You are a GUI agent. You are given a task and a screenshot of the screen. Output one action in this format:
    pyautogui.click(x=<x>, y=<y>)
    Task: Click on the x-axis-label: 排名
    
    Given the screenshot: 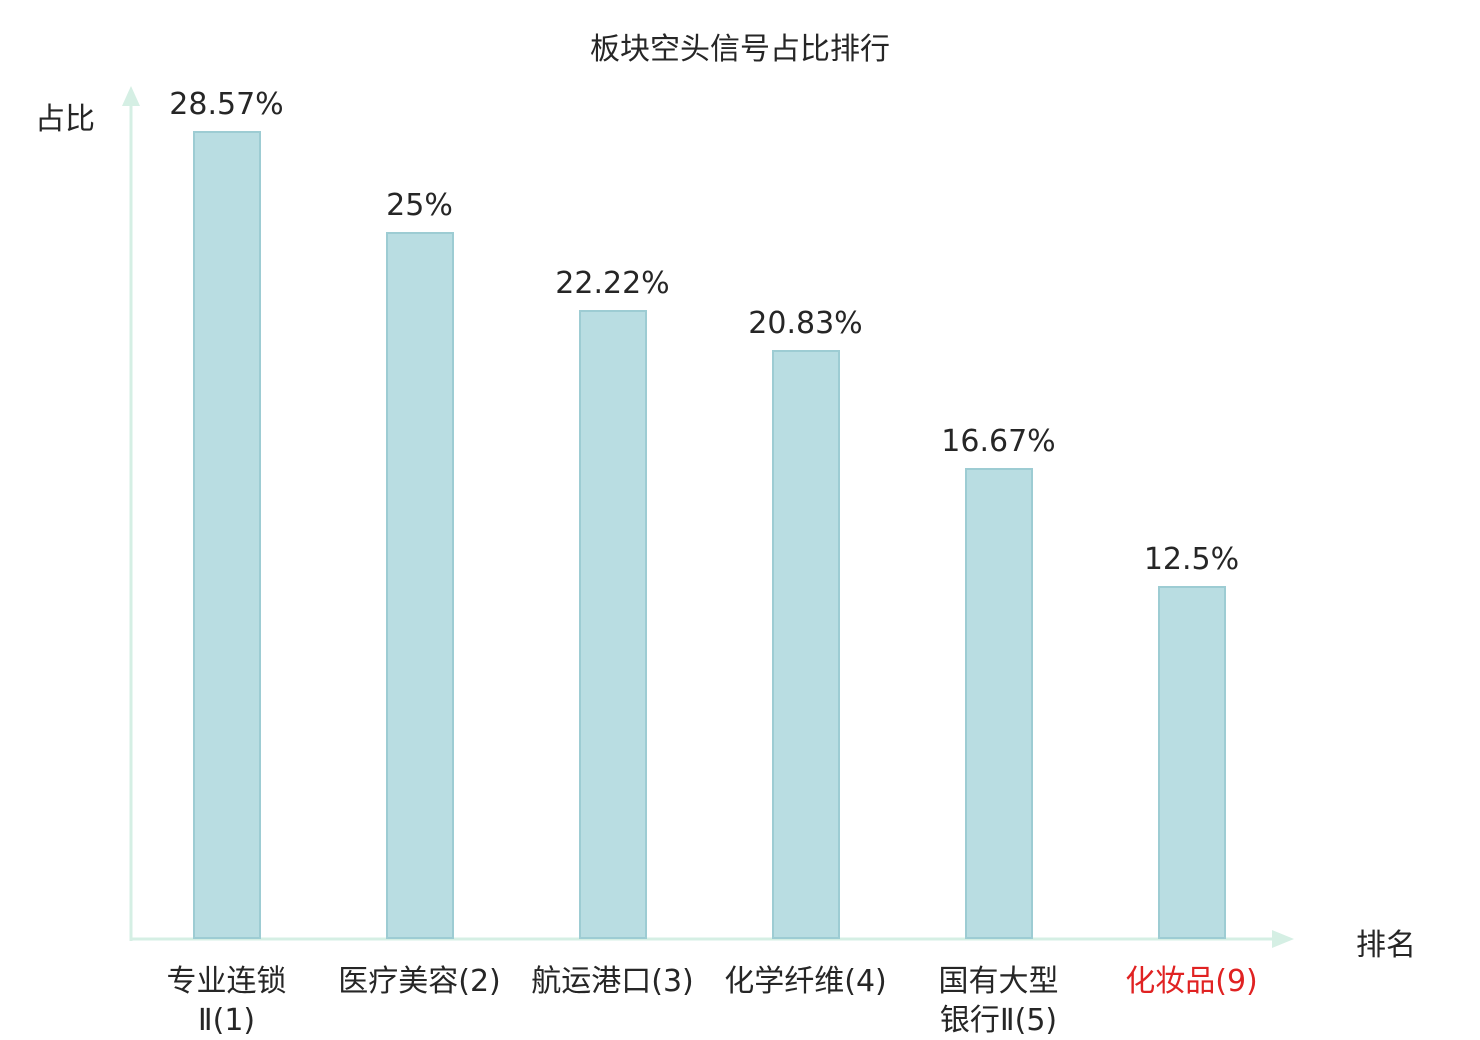 What is the action you would take?
    pyautogui.click(x=1386, y=945)
    